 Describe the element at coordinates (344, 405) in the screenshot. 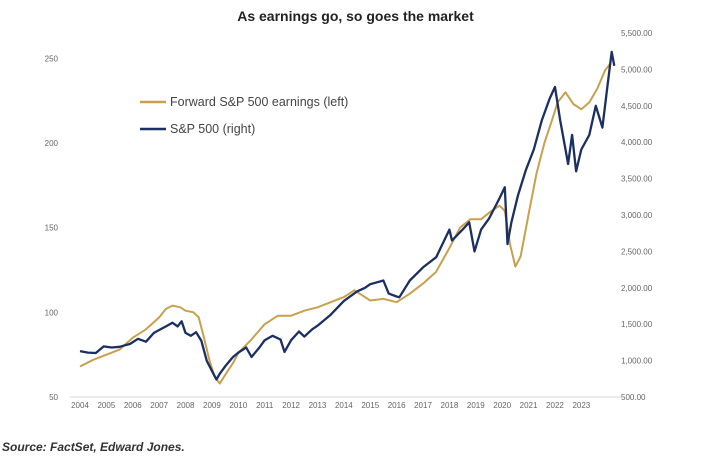

I see `x-tick-label: 2014` at that location.